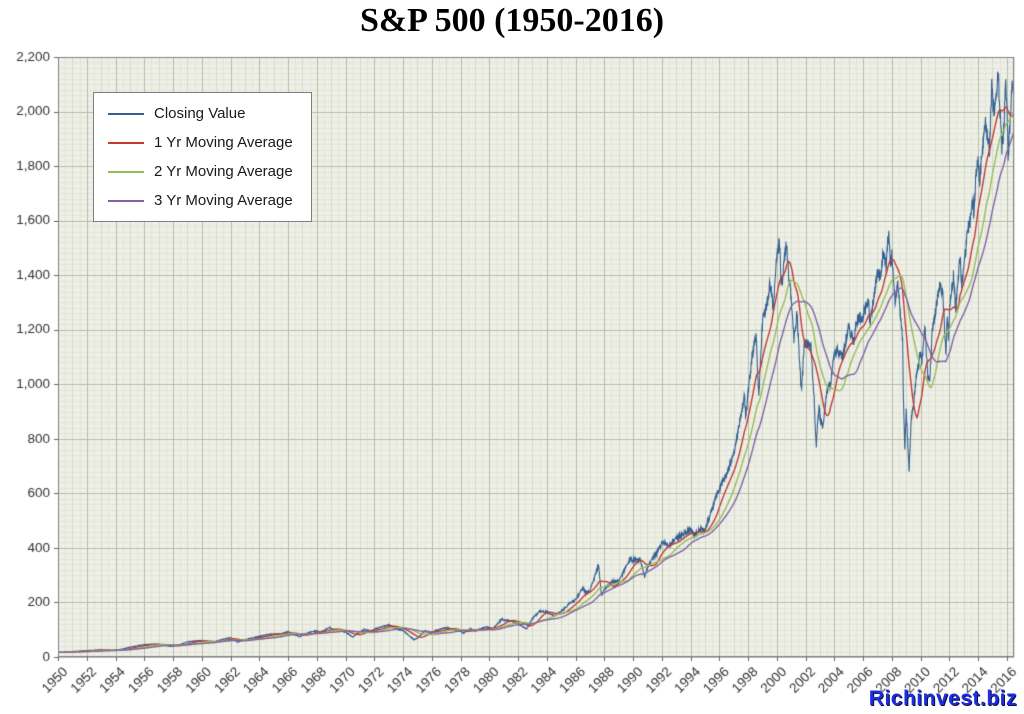 The width and height of the screenshot is (1024, 714). What do you see at coordinates (126, 142) in the screenshot?
I see `legend-line-swatch-1yr` at bounding box center [126, 142].